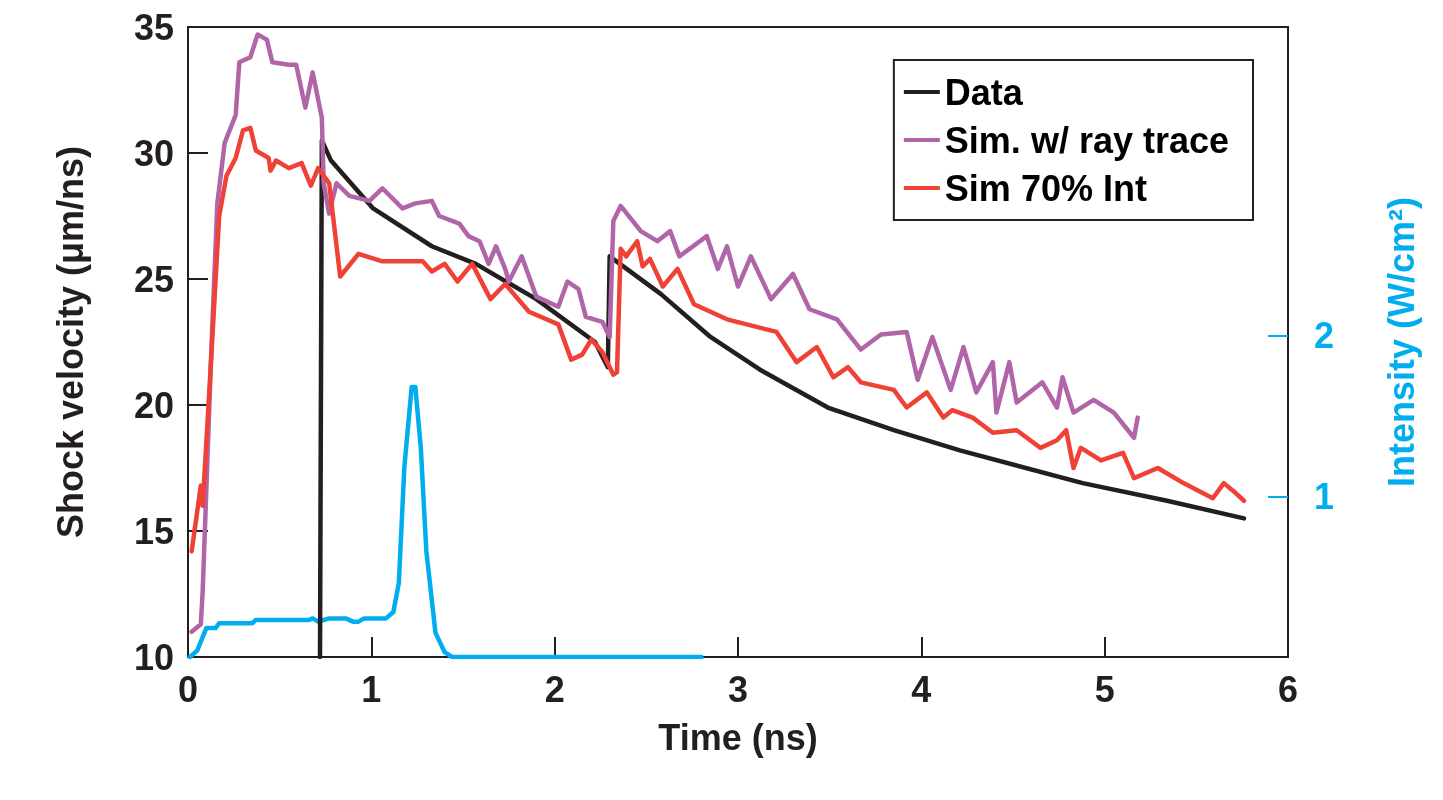 This screenshot has height=800, width=1443. I want to click on y-tick-label: 20, so click(153, 405).